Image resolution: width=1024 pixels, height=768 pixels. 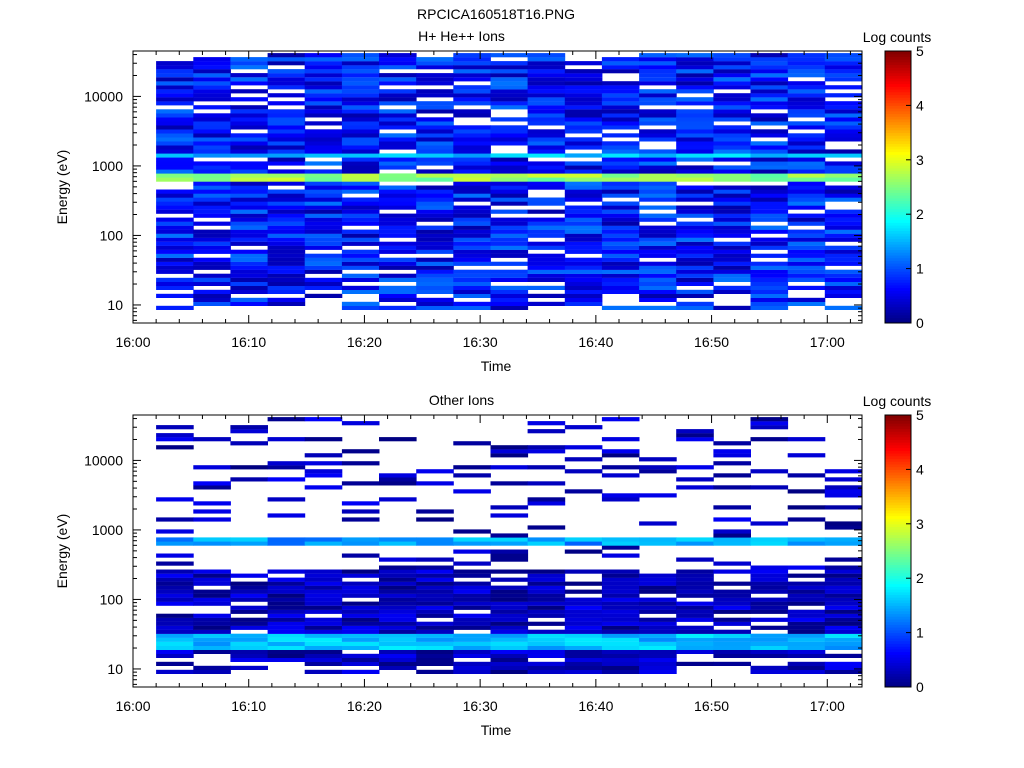 What do you see at coordinates (920, 469) in the screenshot?
I see `colorbar-tick-label: 4` at bounding box center [920, 469].